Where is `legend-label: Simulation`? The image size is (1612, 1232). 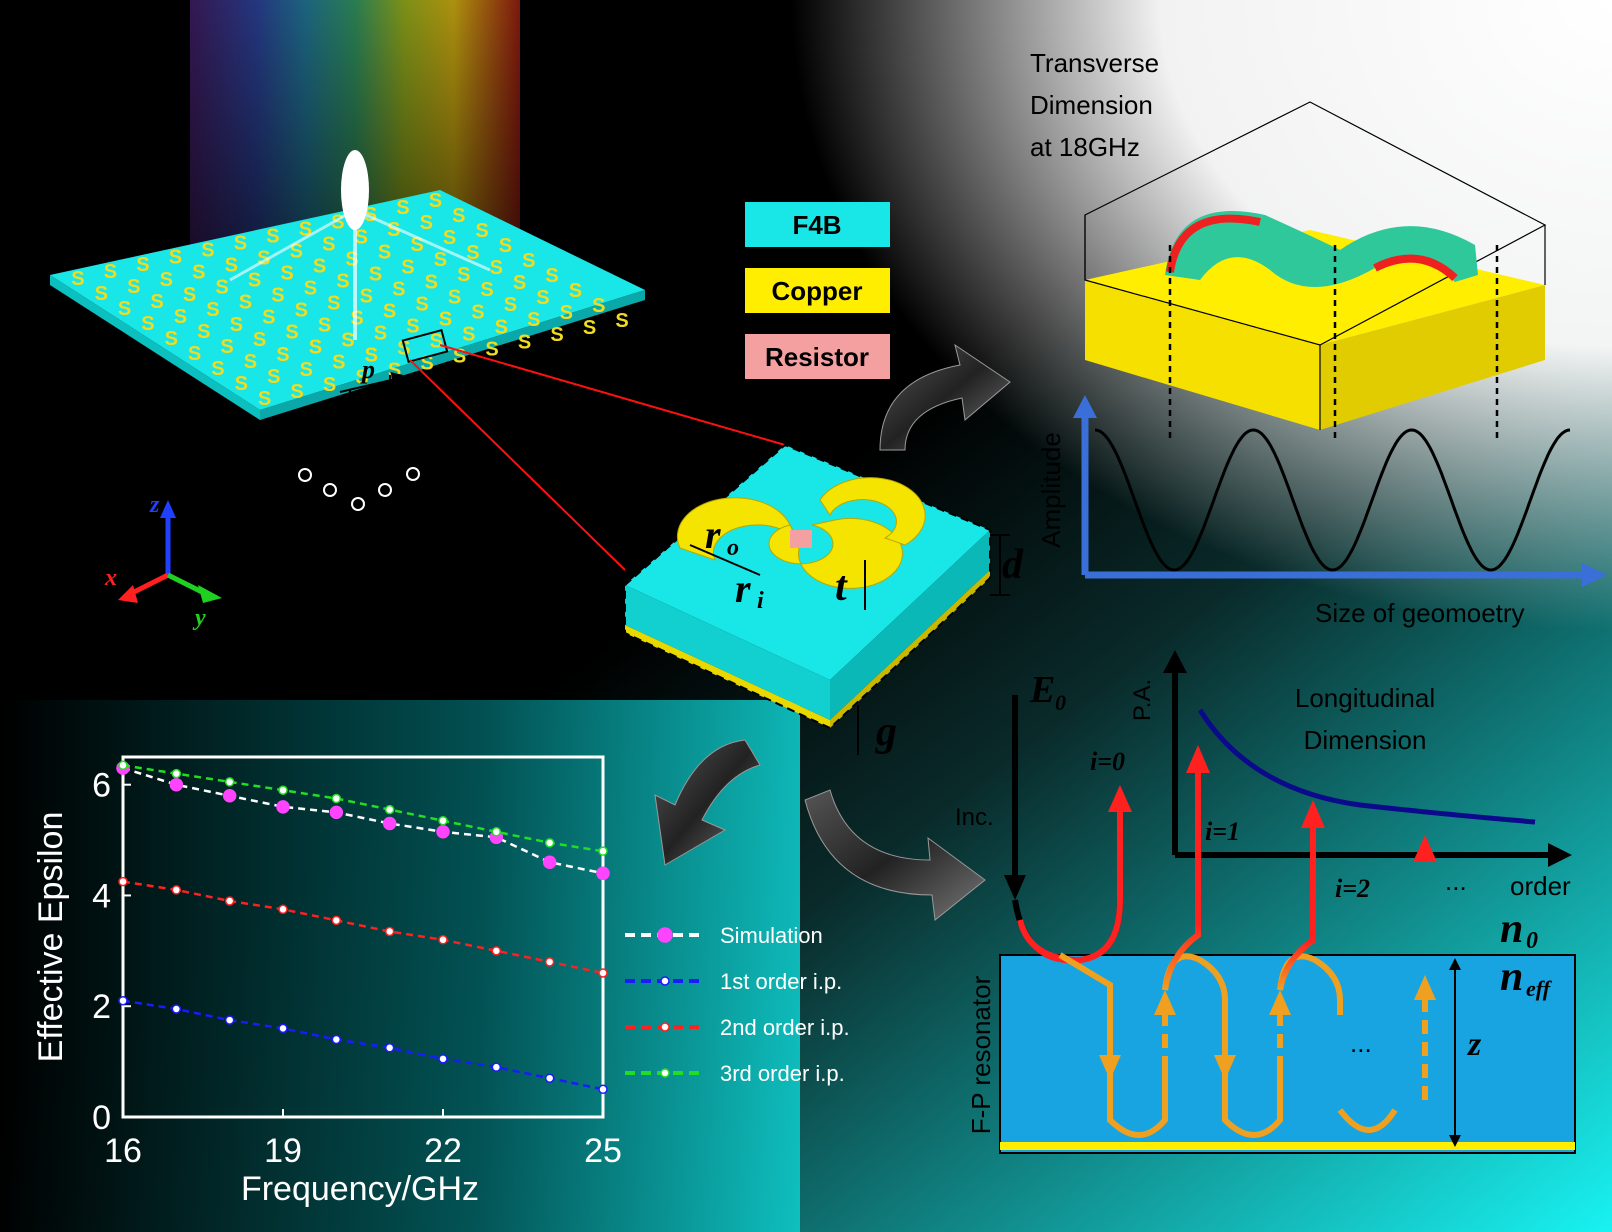
legend-label: Simulation is located at coordinates (771, 935).